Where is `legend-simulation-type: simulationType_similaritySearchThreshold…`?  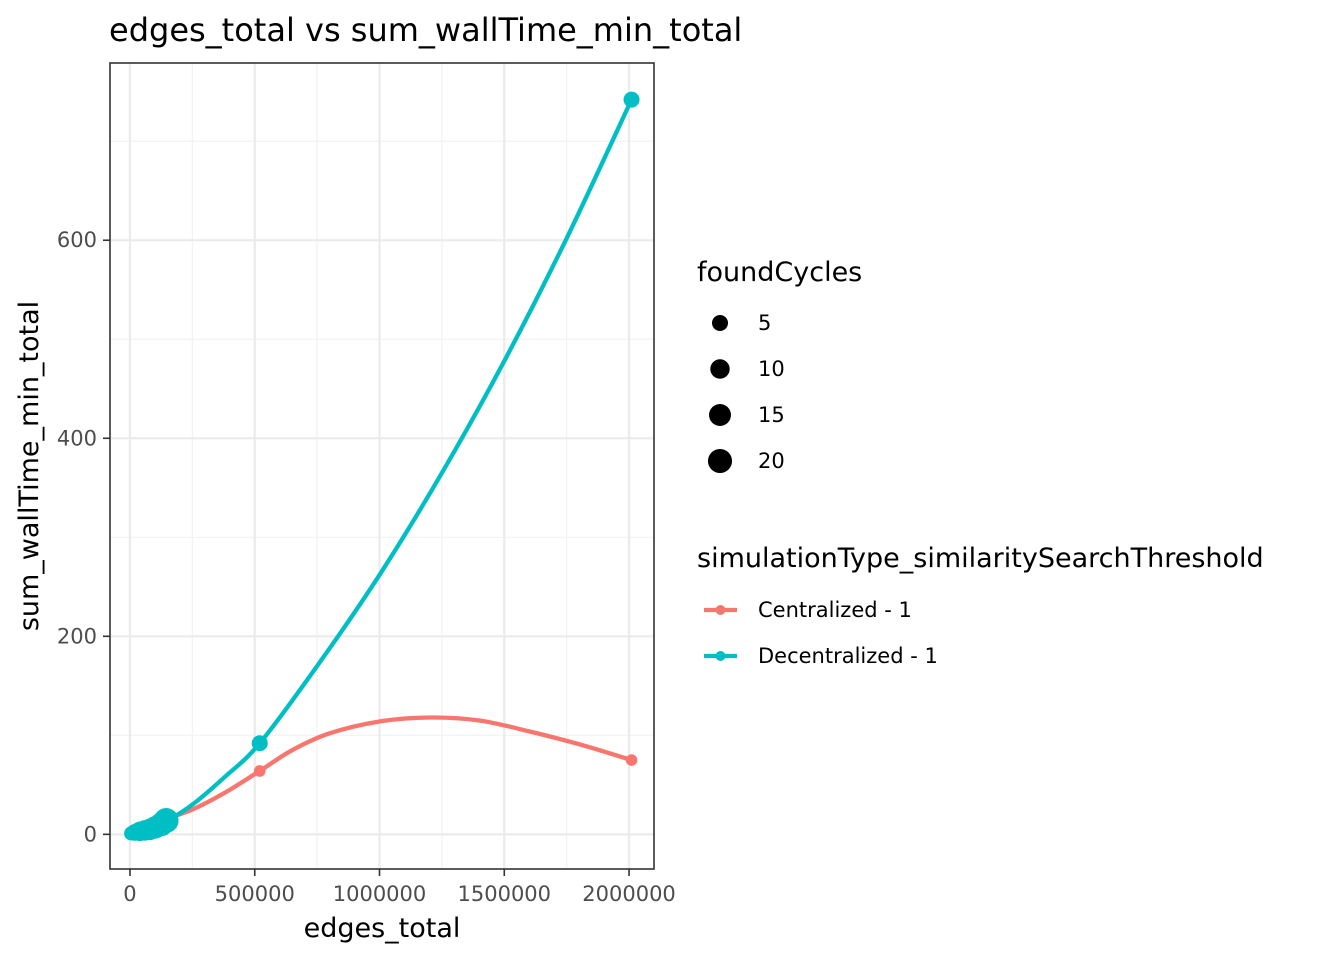 legend-simulation-type: simulationType_similaritySearchThreshold… is located at coordinates (980, 605).